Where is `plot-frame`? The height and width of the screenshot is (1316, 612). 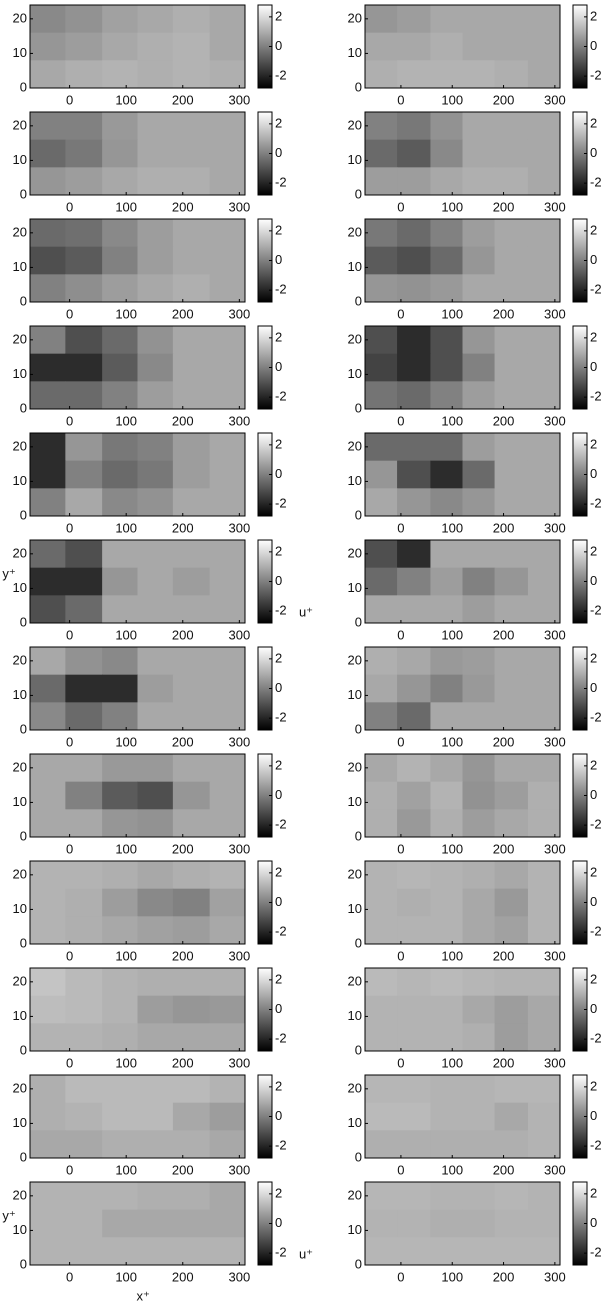 plot-frame is located at coordinates (137, 46).